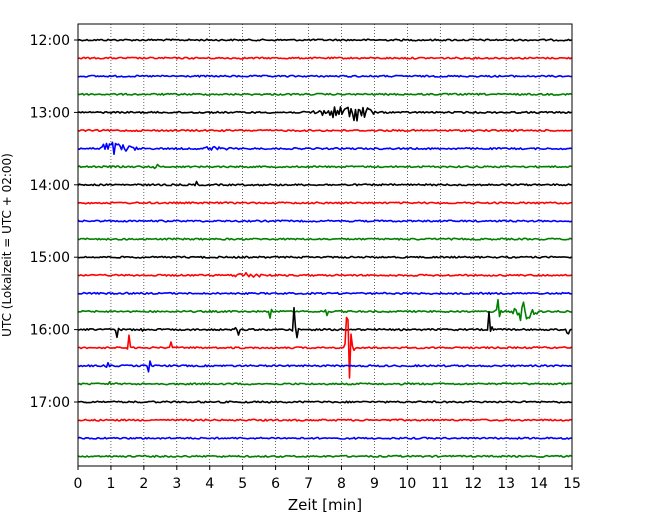  Describe the element at coordinates (324, 221) in the screenshot. I see `trace-14:30` at that location.